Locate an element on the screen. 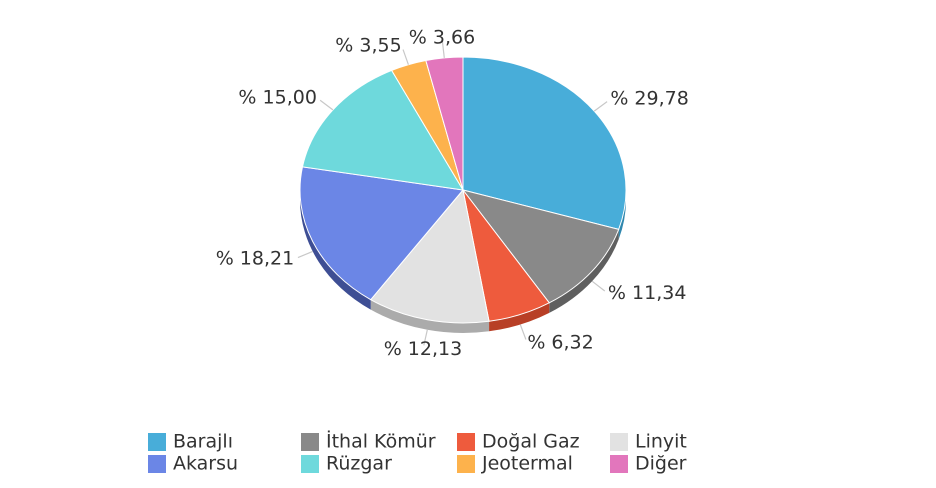 This screenshot has width=936, height=488. legend-label-jeotermal: Jeotermal is located at coordinates (527, 464).